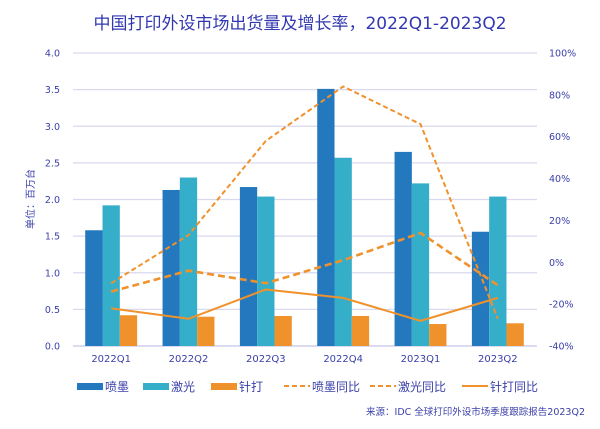  Describe the element at coordinates (30, 199) in the screenshot. I see `y-axis-label: 单位：百万台` at that location.